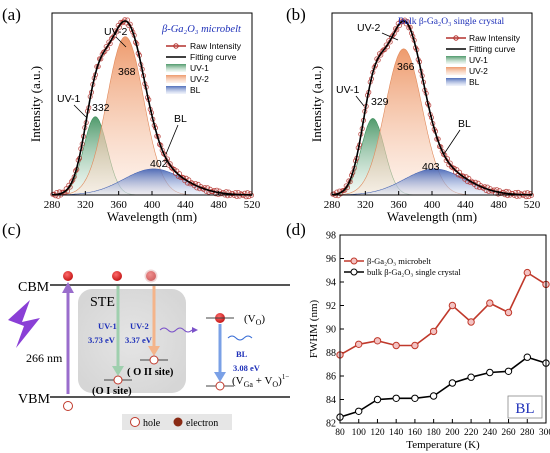  Describe the element at coordinates (525, 407) in the screenshot. I see `panel-d-badge` at that location.